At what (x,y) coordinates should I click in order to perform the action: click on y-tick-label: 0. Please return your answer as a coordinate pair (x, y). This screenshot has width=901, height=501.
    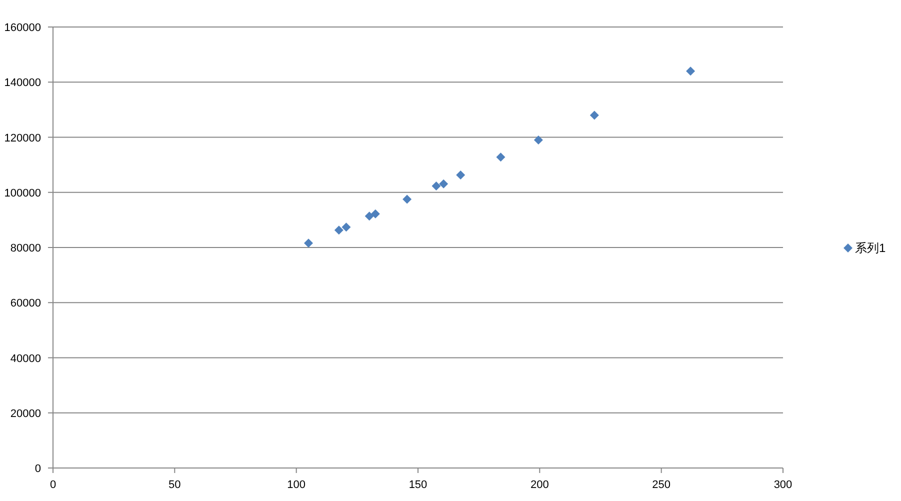
    Looking at the image, I should click on (37, 469).